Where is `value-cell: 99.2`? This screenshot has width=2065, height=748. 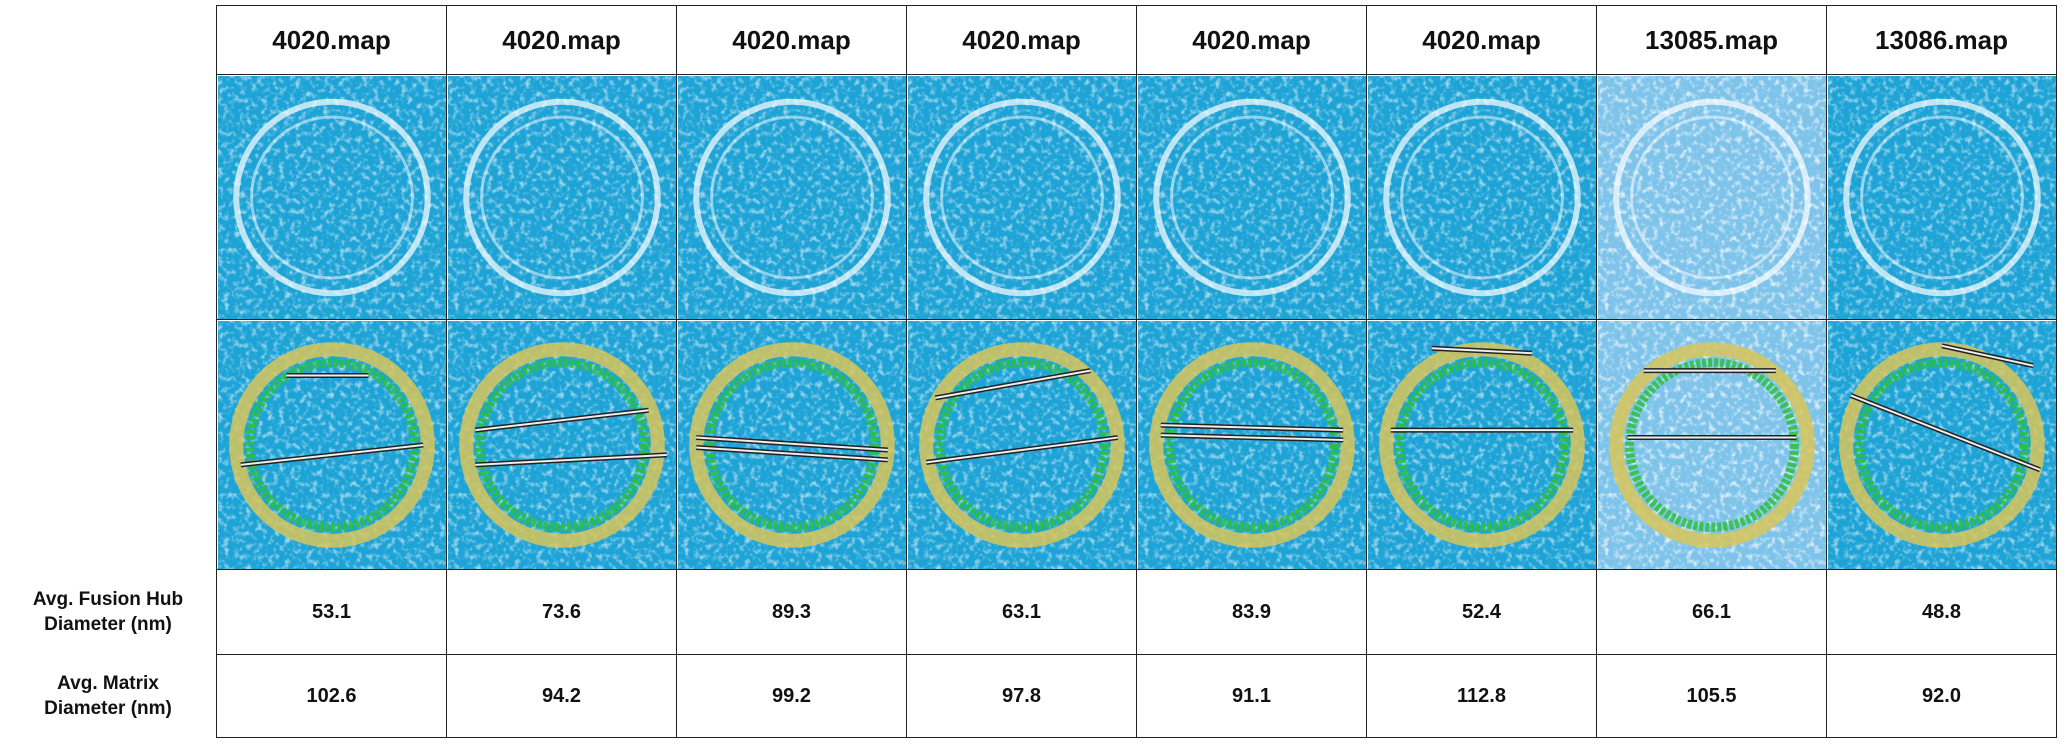
value-cell: 99.2 is located at coordinates (792, 696).